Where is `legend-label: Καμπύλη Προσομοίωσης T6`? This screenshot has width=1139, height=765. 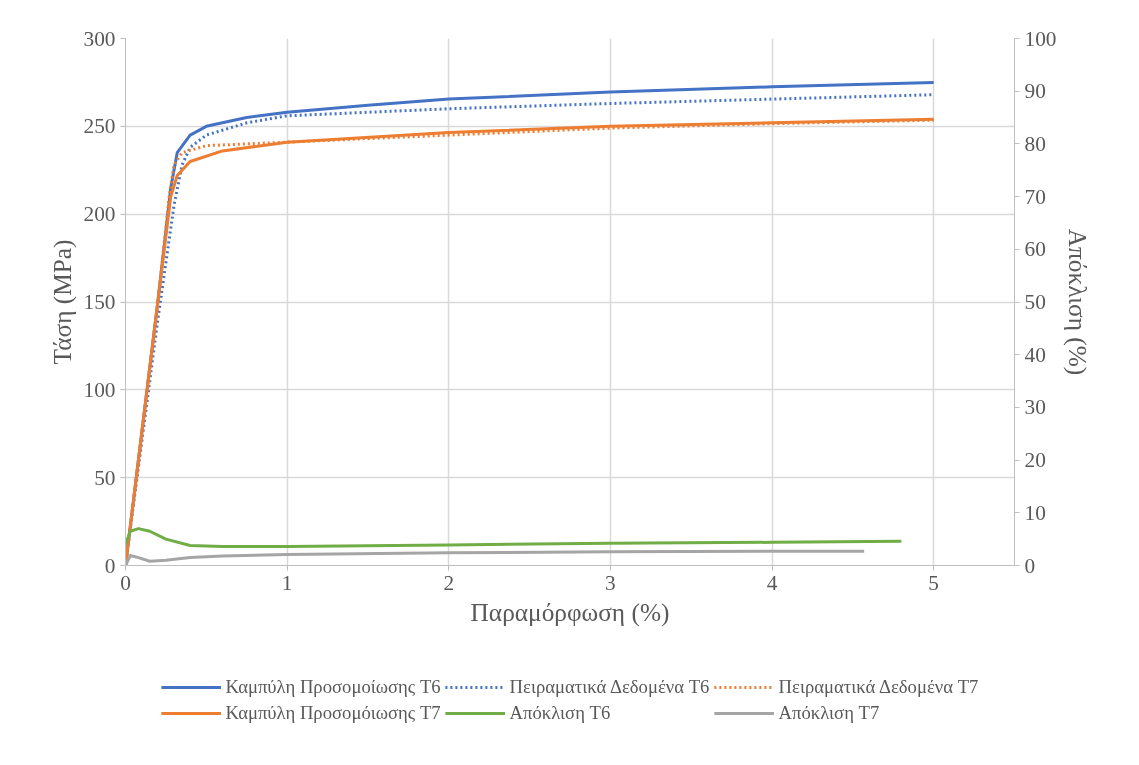
legend-label: Καμπύλη Προσομοίωσης T6 is located at coordinates (333, 687).